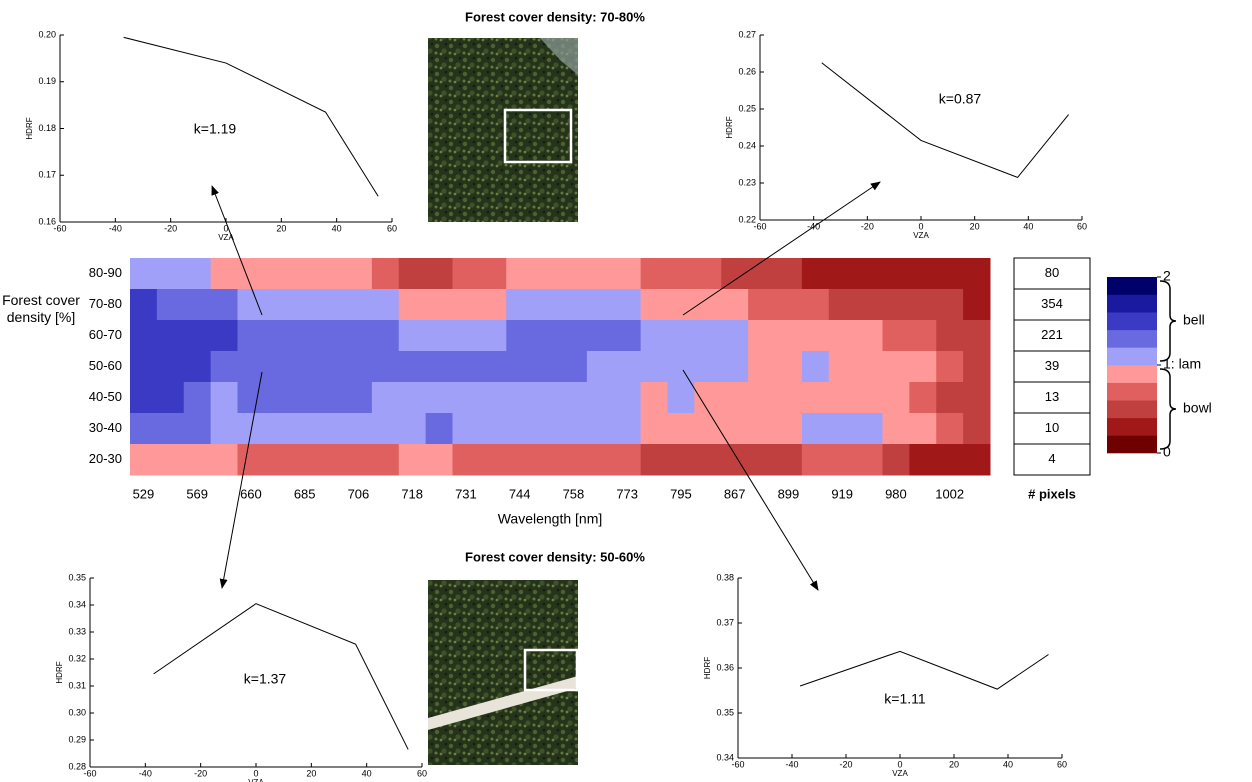 The image size is (1252, 782). I want to click on x-tick-label: -60, so click(59, 228).